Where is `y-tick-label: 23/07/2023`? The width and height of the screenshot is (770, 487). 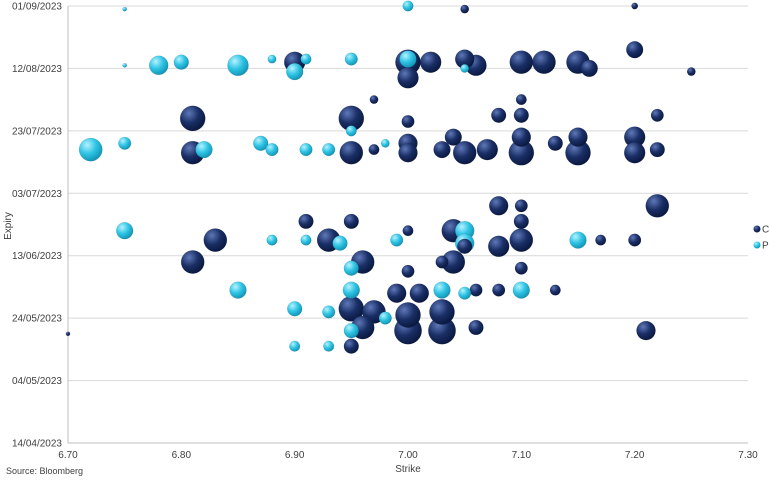 y-tick-label: 23/07/2023 is located at coordinates (37, 131).